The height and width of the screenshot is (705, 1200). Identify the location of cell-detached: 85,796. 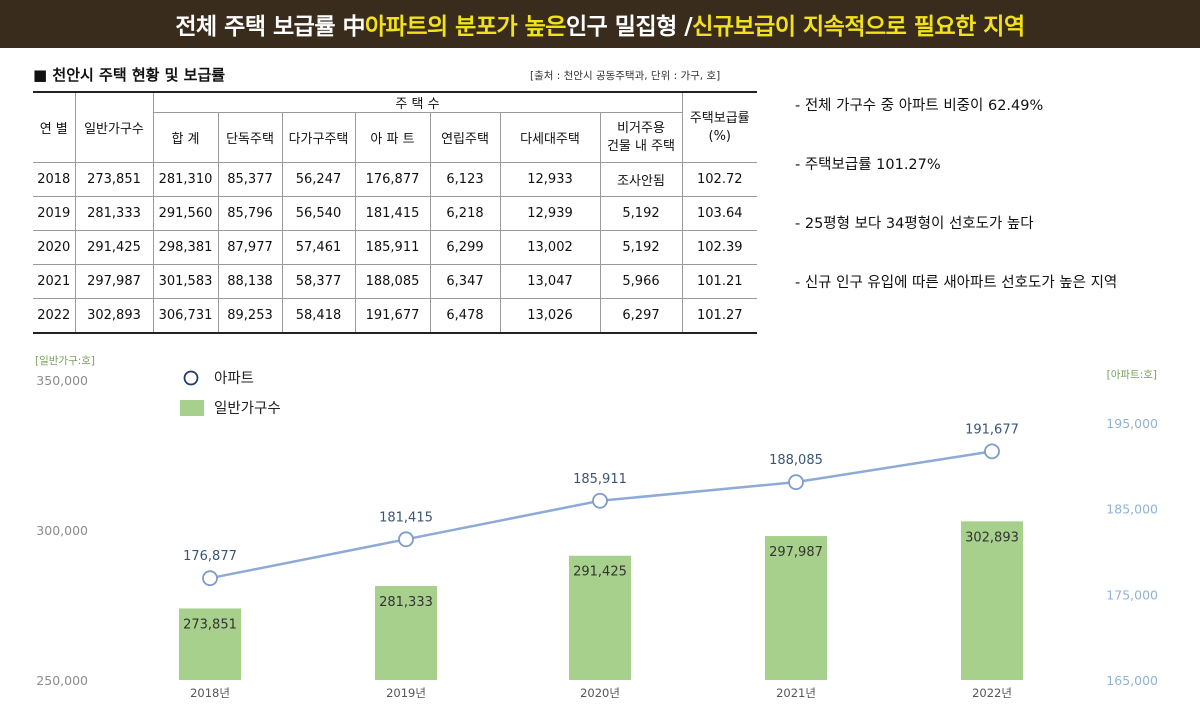
(250, 213).